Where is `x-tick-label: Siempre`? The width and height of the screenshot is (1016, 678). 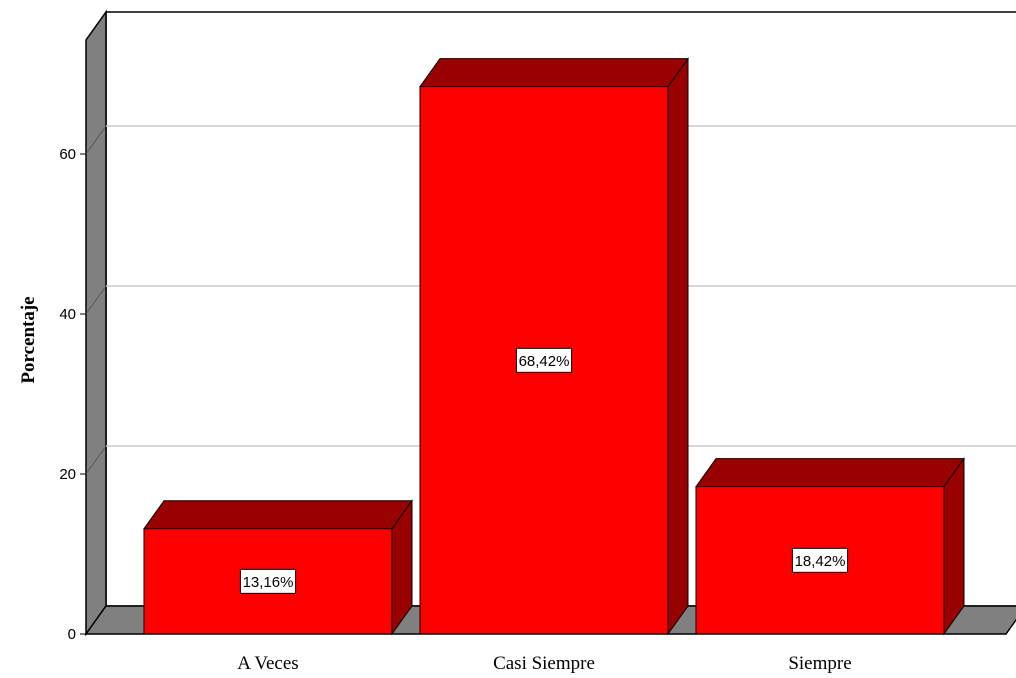 x-tick-label: Siempre is located at coordinates (819, 663).